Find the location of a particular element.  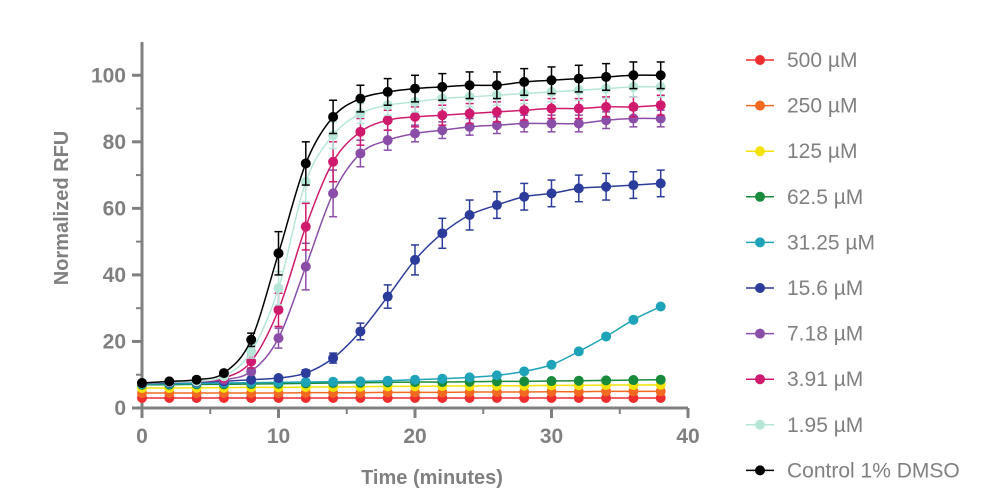

legend-item: 31.25 µM is located at coordinates (810, 242).